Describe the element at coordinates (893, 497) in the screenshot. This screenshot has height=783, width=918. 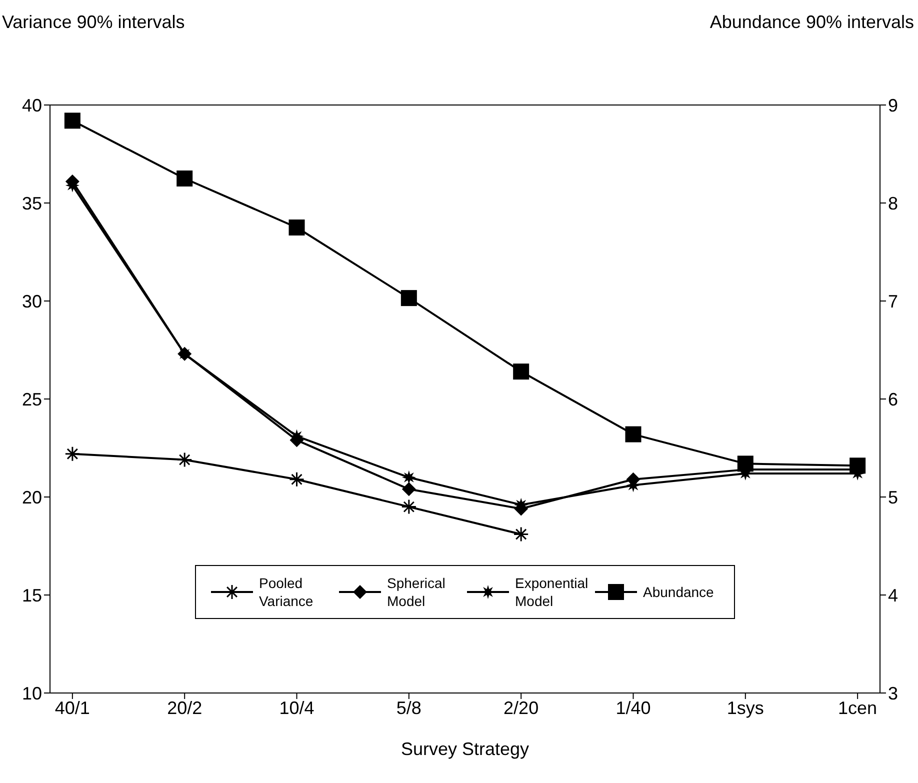
I see `y2-tick-label: 5` at that location.